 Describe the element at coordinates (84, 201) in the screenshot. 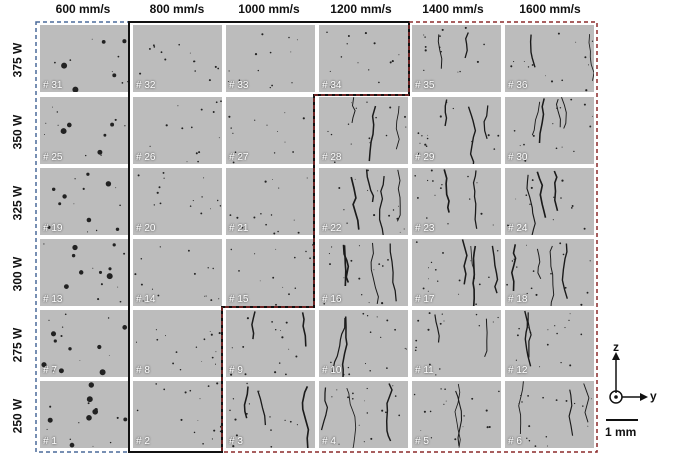

I see `micrograph-tile: # 19` at that location.